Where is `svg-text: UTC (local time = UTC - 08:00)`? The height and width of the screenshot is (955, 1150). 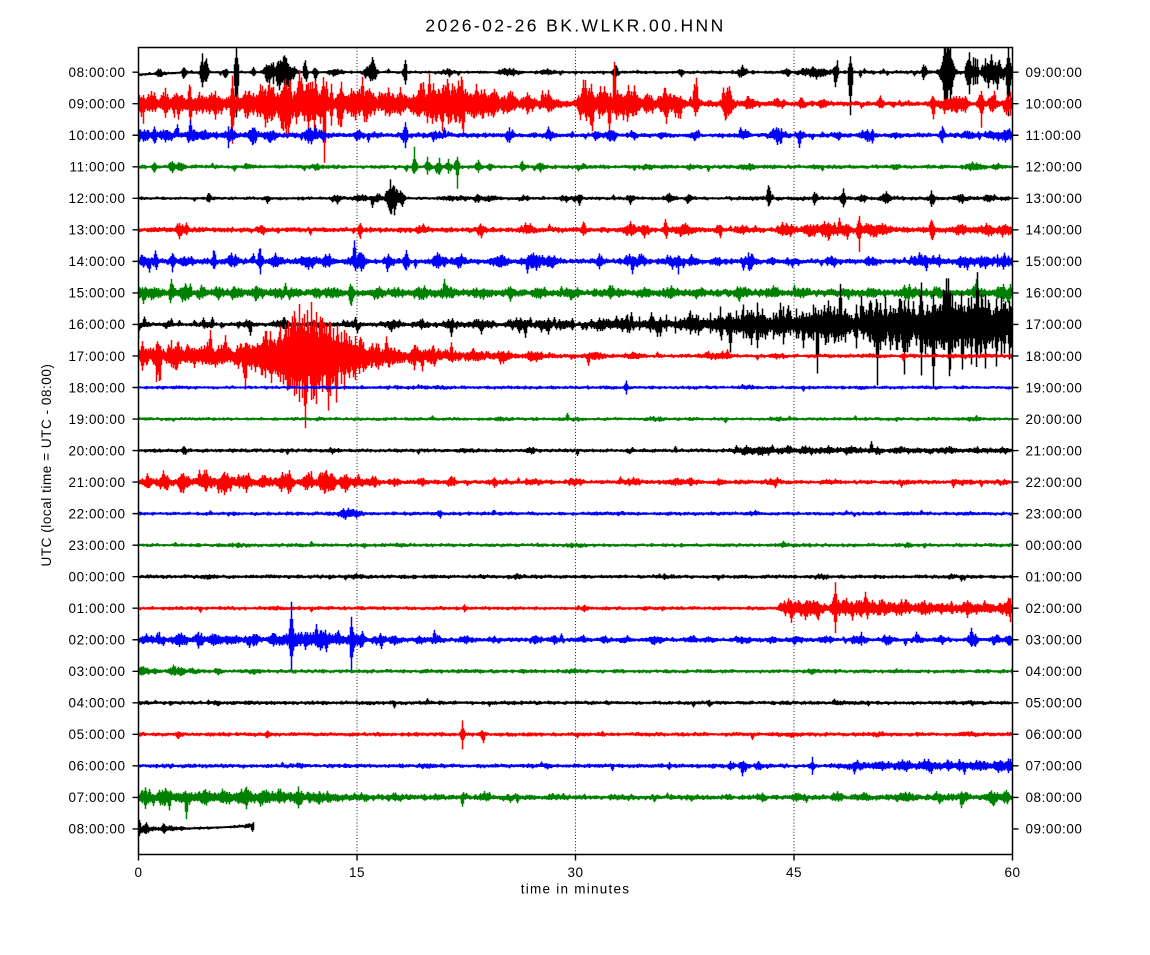 svg-text: UTC (local time = UTC - 08:00) is located at coordinates (46, 465).